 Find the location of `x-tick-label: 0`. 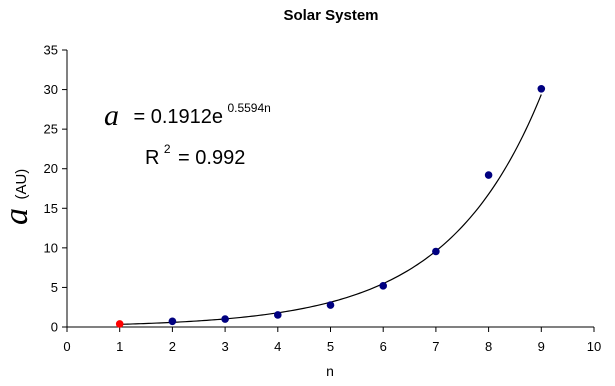

x-tick-label: 0 is located at coordinates (66, 346).